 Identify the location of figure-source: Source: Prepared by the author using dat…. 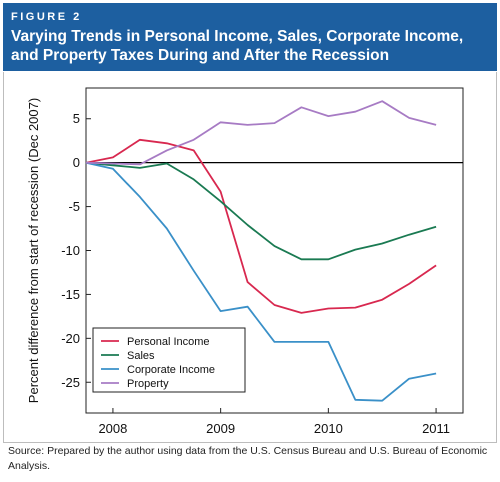
(248, 458).